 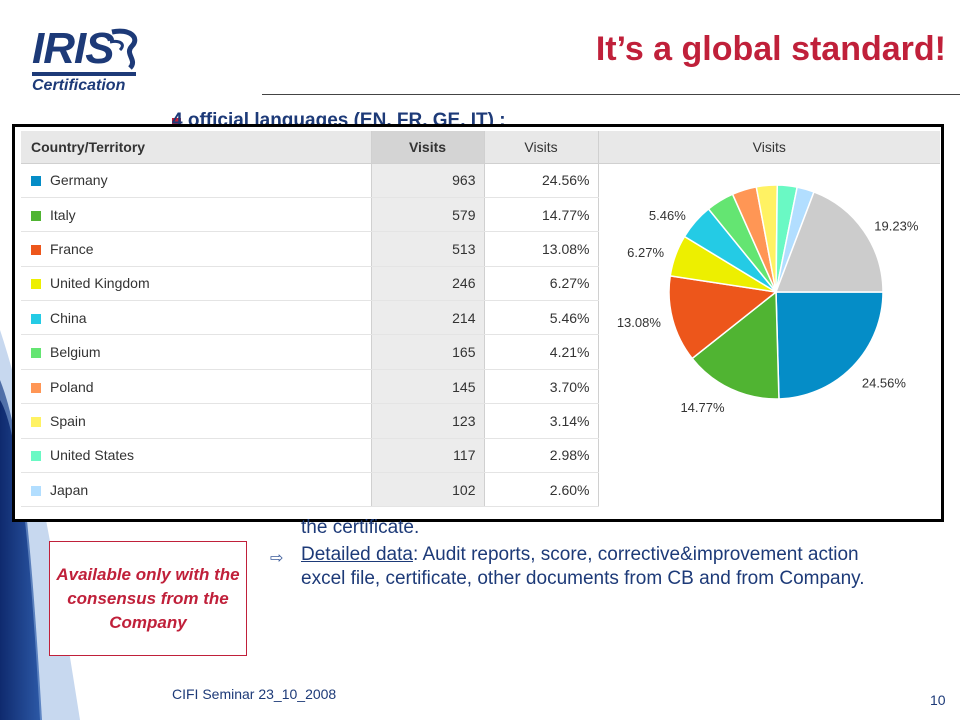 I want to click on header-country: Country/Territory, so click(x=196, y=147).